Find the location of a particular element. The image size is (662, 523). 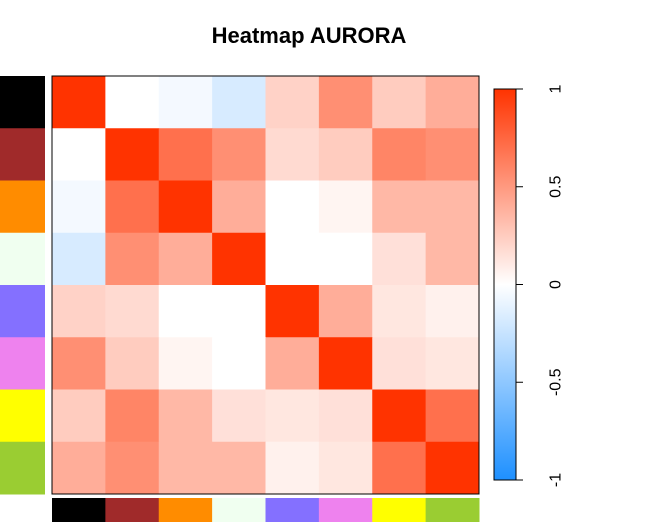

color-legend-bar is located at coordinates (505, 284).